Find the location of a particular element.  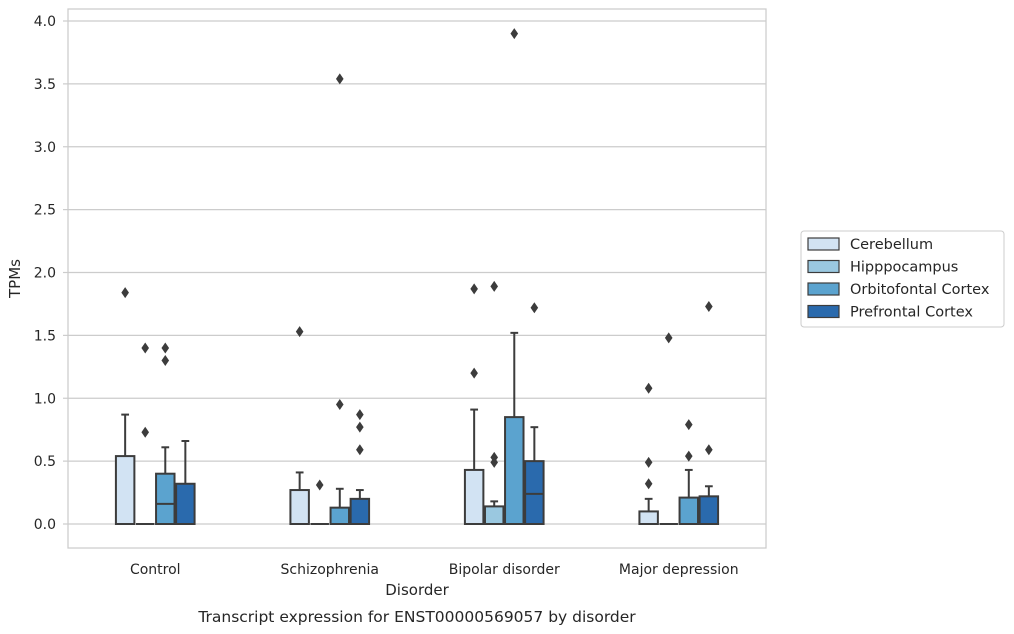

x-tick-label: Schizophrenia is located at coordinates (330, 570).